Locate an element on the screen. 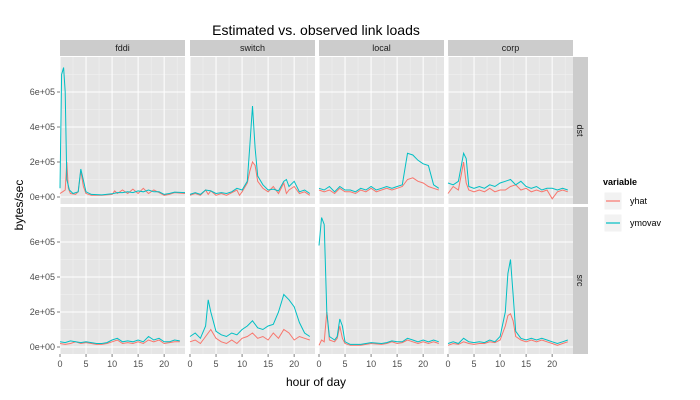 The height and width of the screenshot is (400, 700). facet-strip-label-fddi: fddi is located at coordinates (122, 48).